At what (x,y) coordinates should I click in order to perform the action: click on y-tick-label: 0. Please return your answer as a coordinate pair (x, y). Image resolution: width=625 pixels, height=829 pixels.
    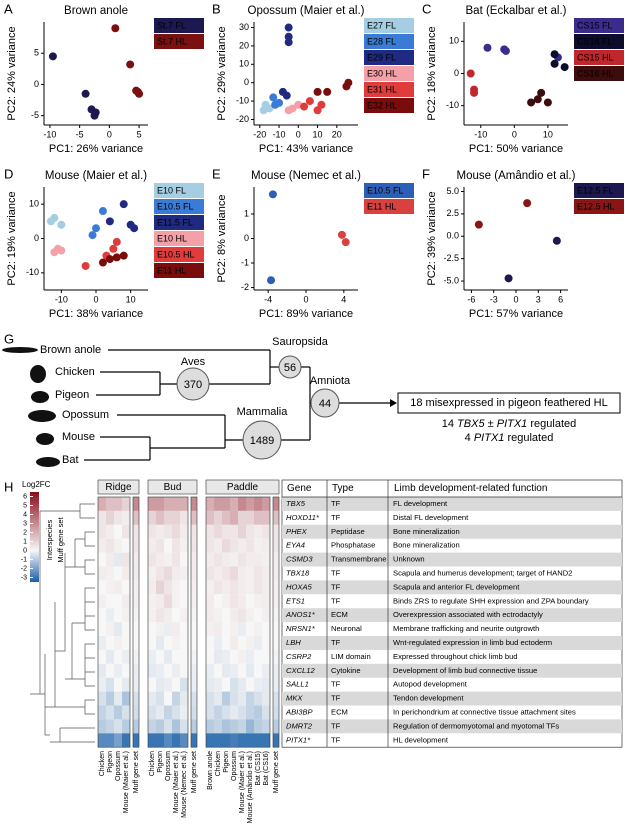
    Looking at the image, I should click on (456, 73).